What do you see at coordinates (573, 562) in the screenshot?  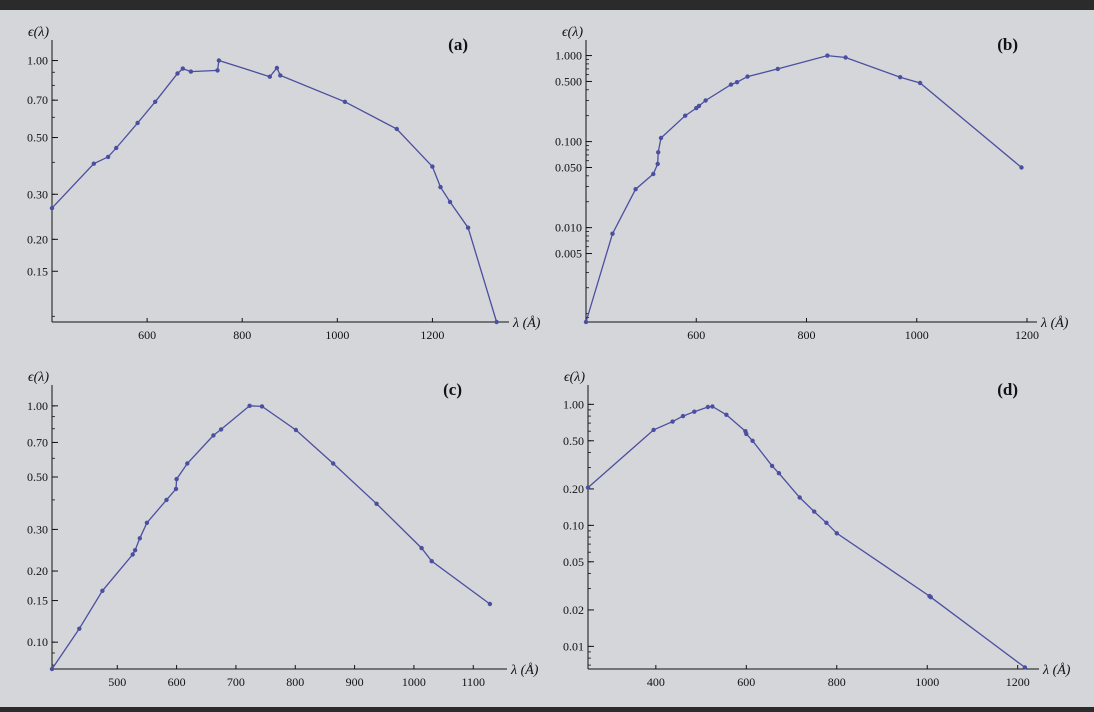 I see `y-tick-label: 0.05` at bounding box center [573, 562].